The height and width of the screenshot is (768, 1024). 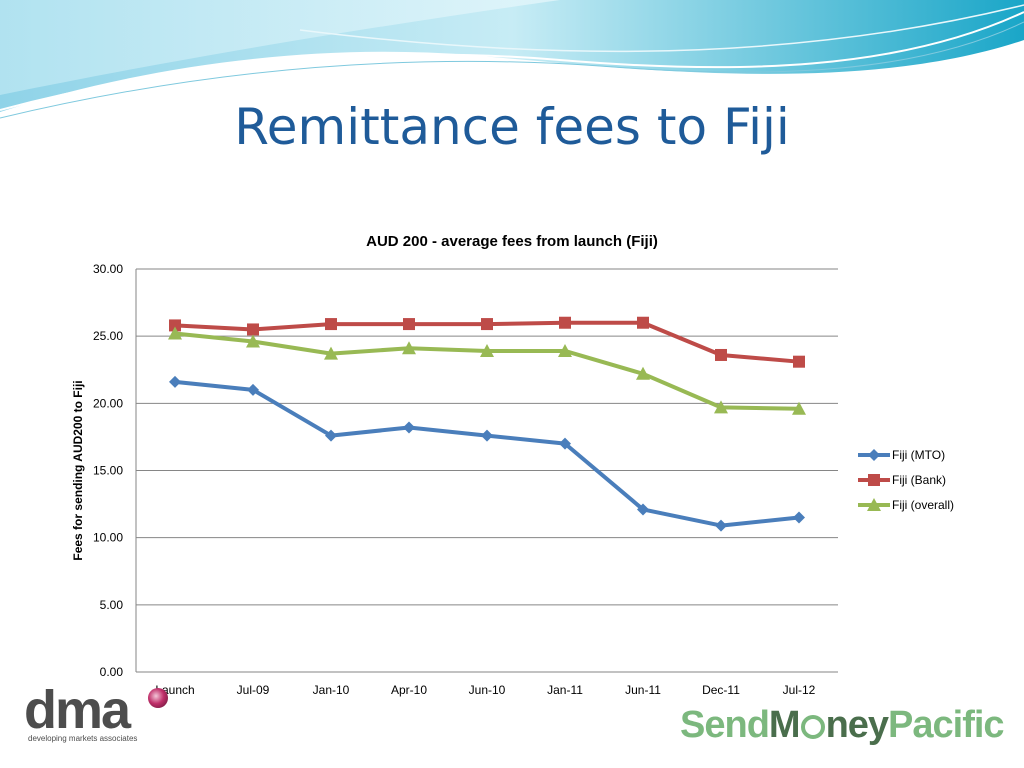 I want to click on dma-logo-subtitle: developing markets associates, so click(x=83, y=738).